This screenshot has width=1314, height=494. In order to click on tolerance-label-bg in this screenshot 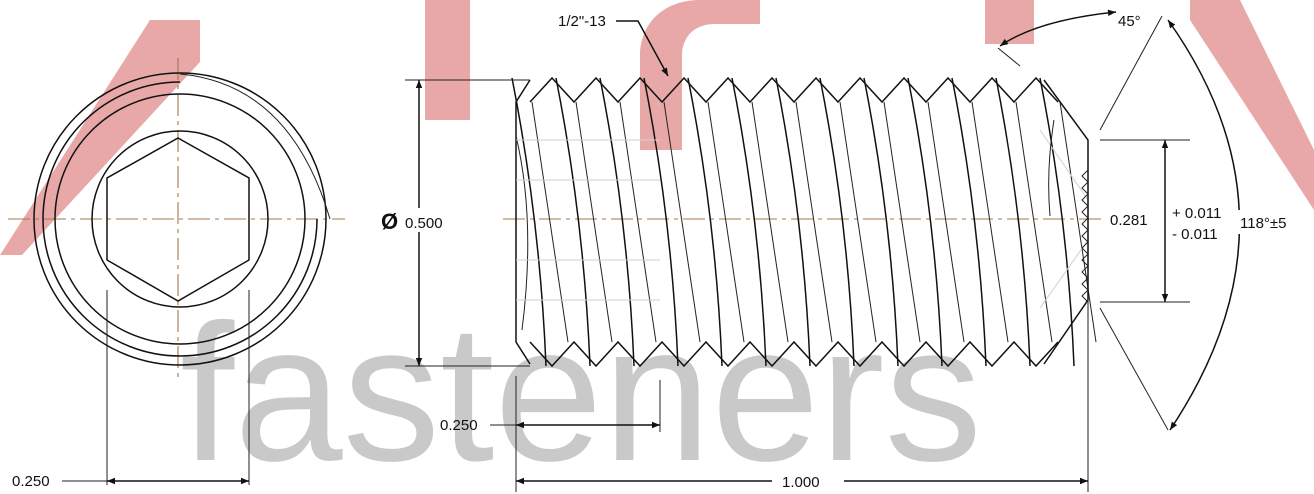, I will do `click(1199, 222)`.